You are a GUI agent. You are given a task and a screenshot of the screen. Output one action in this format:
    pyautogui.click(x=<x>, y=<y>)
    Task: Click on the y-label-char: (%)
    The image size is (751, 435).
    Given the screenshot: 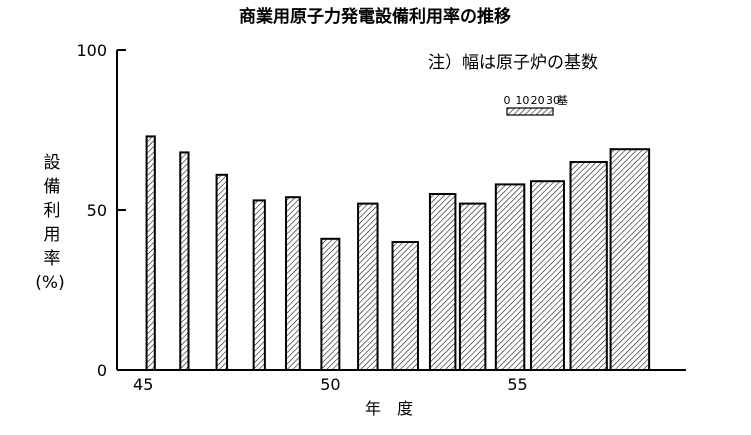 What is the action you would take?
    pyautogui.click(x=49, y=283)
    